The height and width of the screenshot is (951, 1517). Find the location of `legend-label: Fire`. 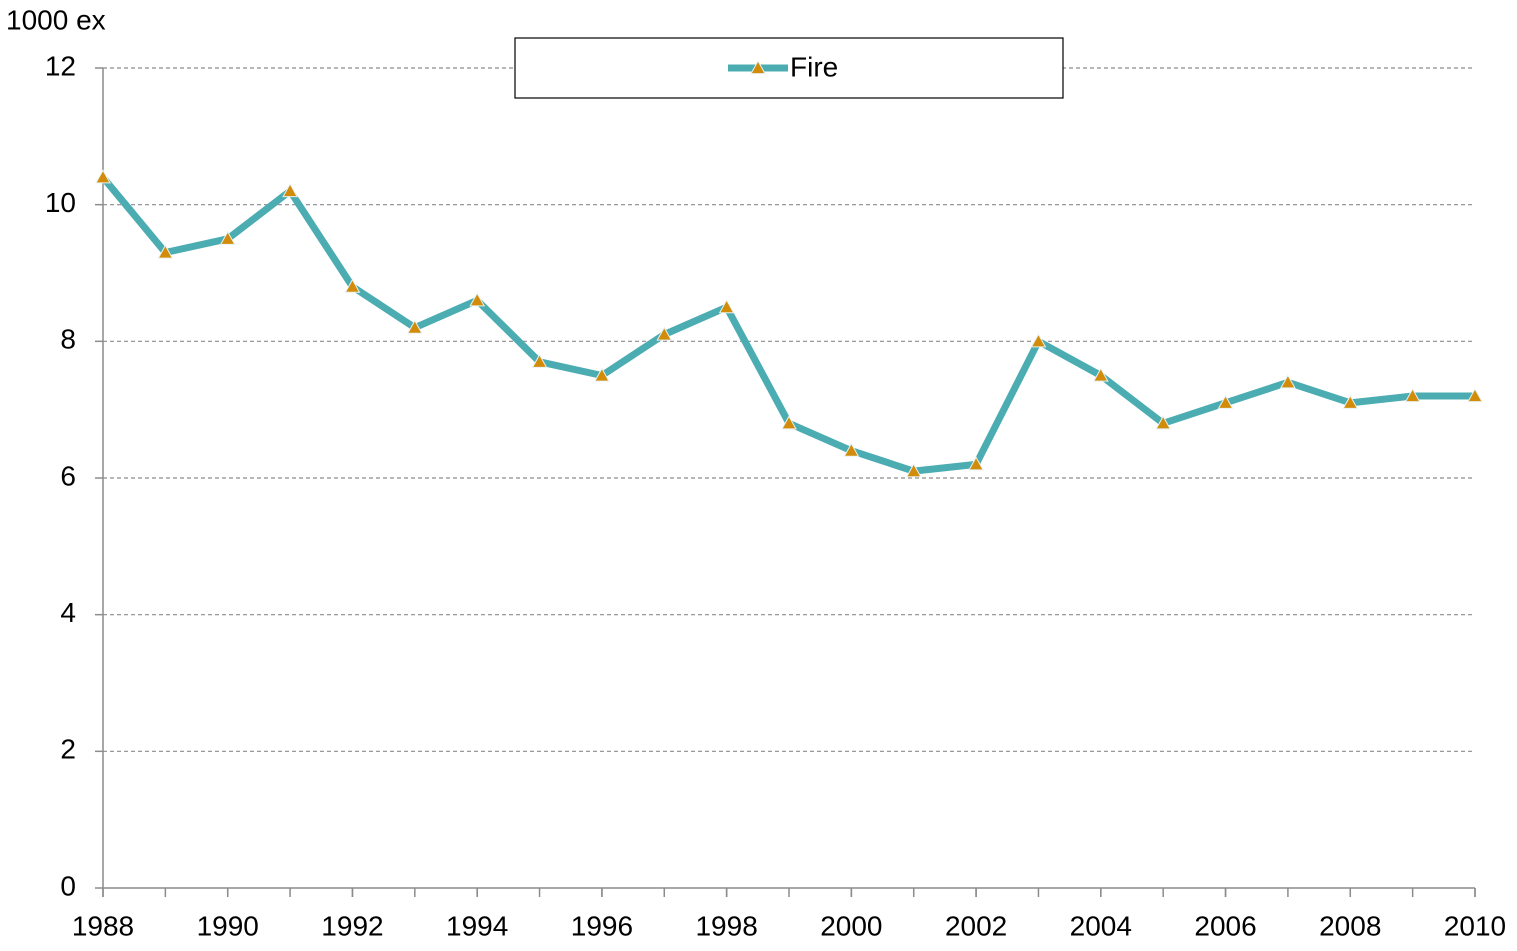

legend-label: Fire is located at coordinates (814, 66).